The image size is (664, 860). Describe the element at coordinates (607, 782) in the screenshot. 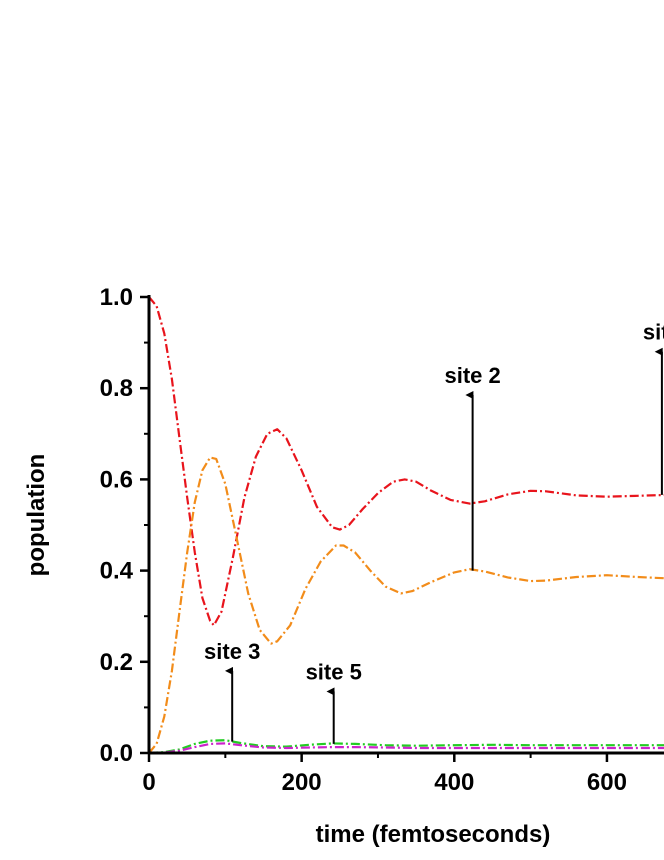

I see `x-tick-label: 600` at that location.